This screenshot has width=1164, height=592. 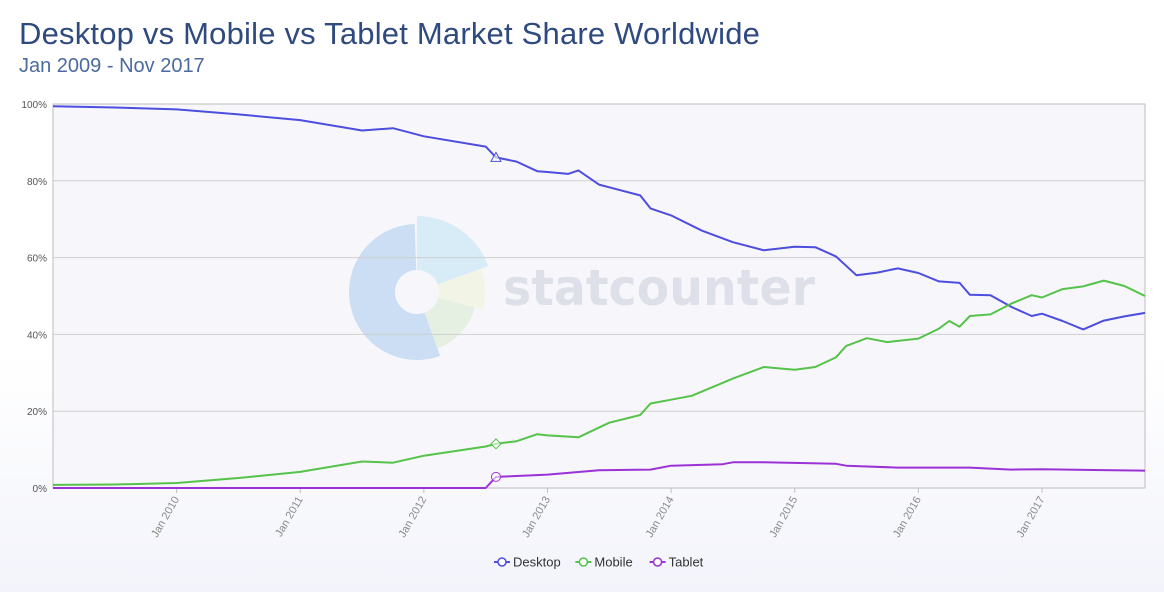 I want to click on x-tick-label: Jan 2017, so click(x=1031, y=517).